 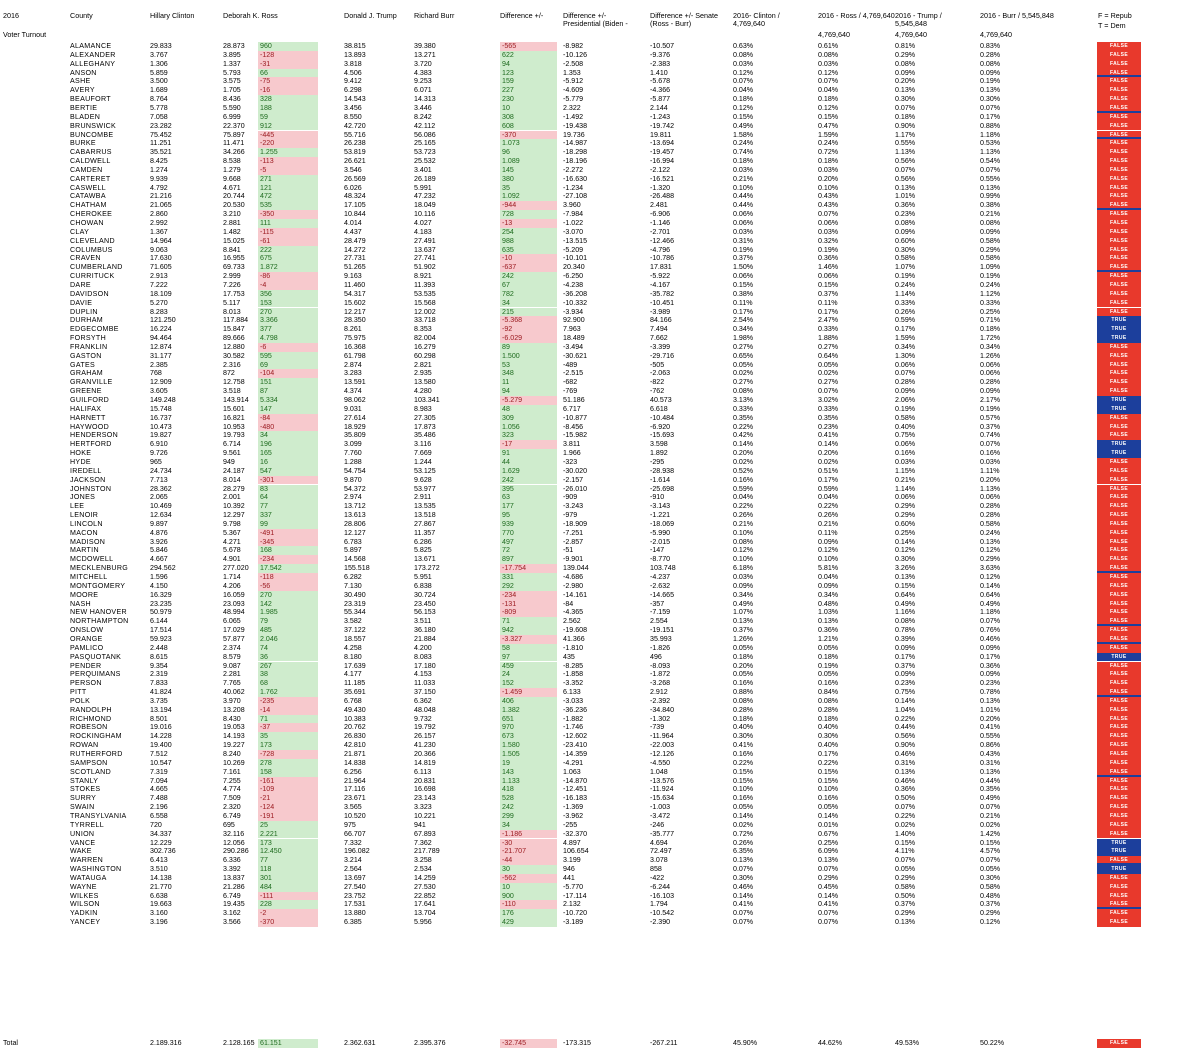 I want to click on ross-votes: 5.367, so click(x=232, y=532).